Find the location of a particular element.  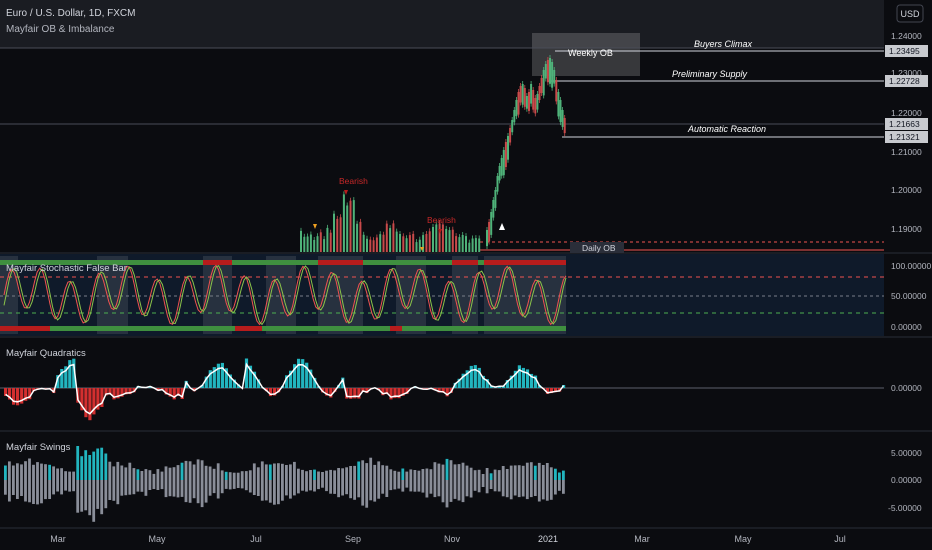

price-tick: 1.21000 is located at coordinates (906, 152).